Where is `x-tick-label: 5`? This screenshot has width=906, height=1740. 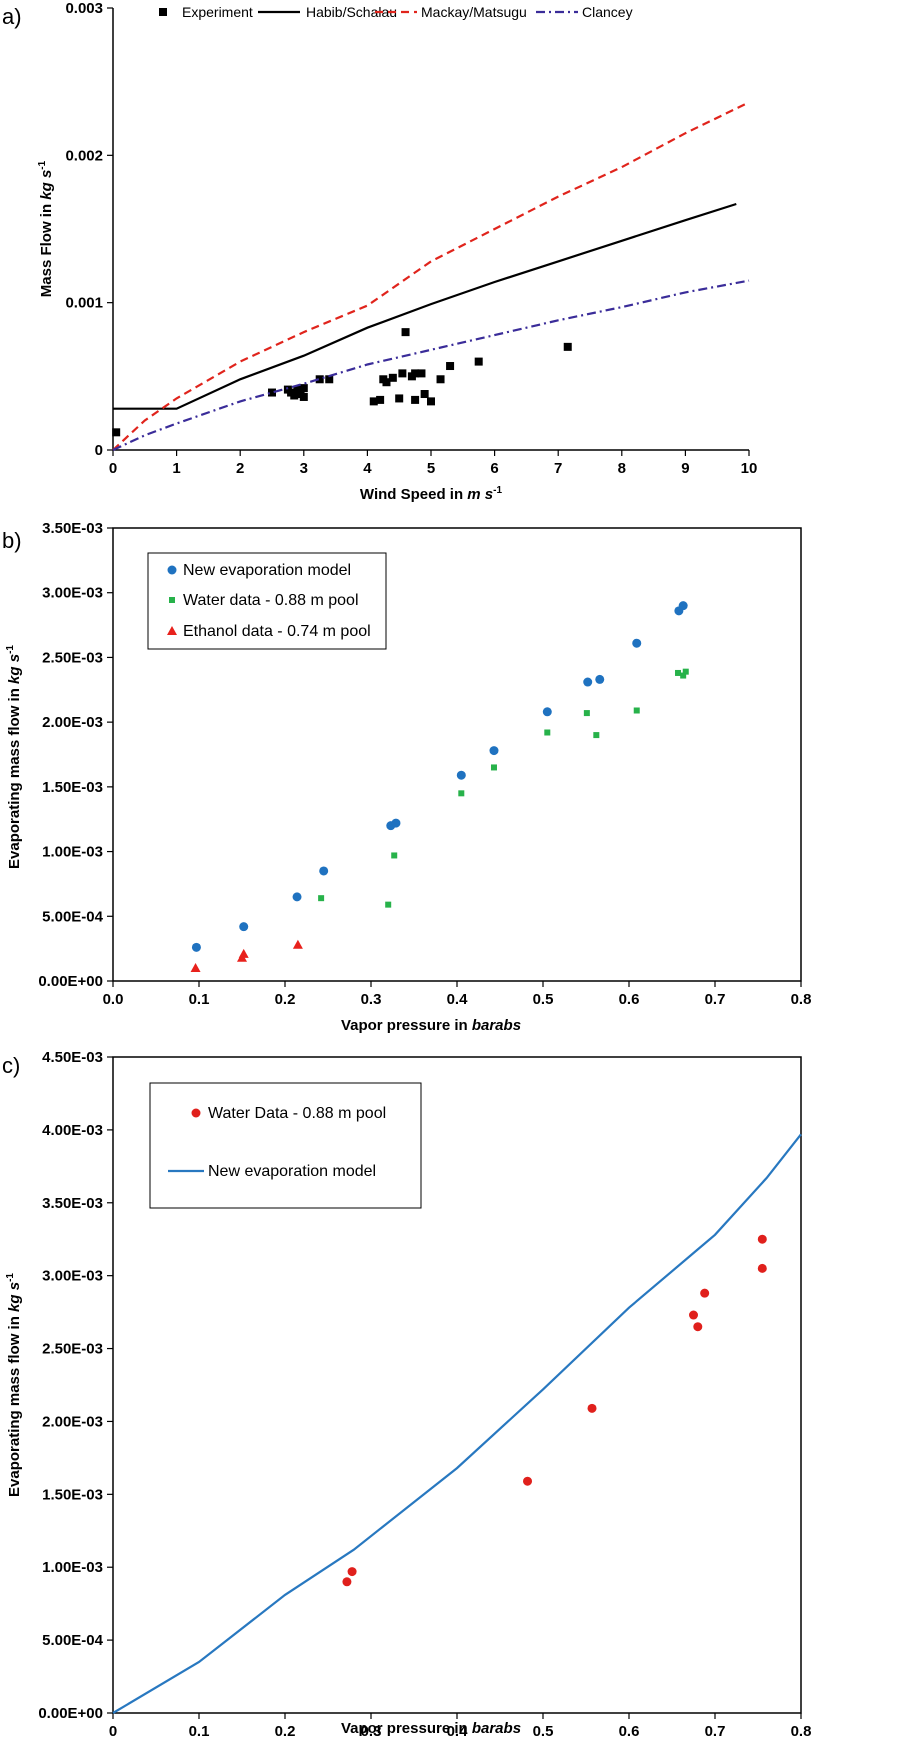 x-tick-label: 5 is located at coordinates (431, 468).